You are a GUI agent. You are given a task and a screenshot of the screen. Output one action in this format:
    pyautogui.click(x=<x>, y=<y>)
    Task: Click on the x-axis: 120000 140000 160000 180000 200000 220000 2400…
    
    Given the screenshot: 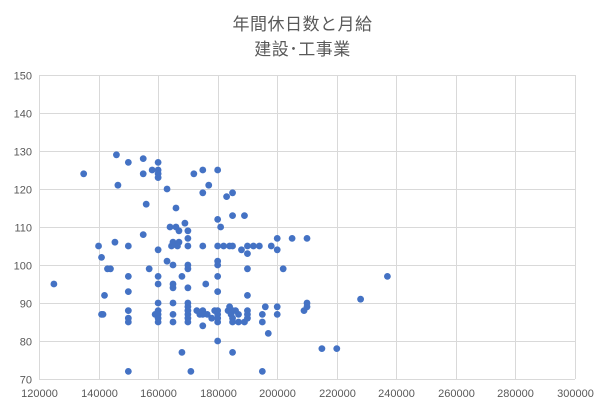 What is the action you would take?
    pyautogui.click(x=307, y=394)
    